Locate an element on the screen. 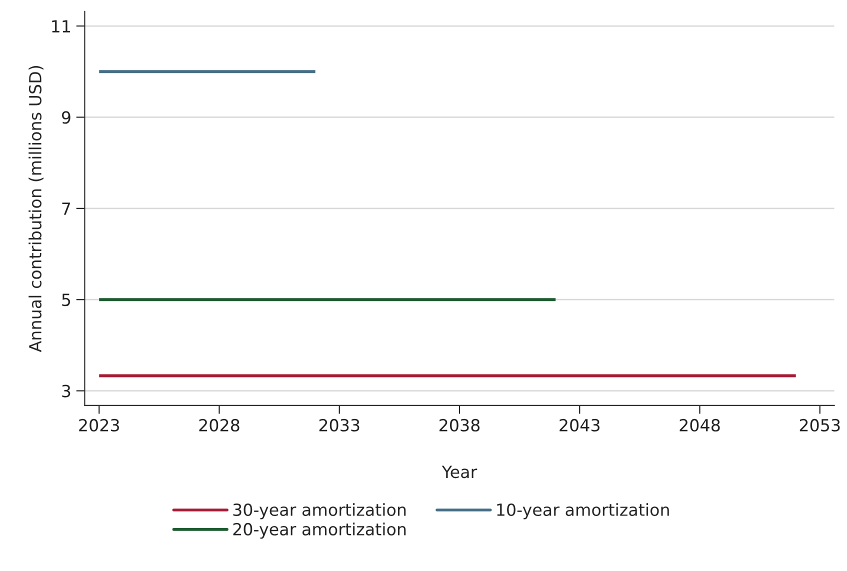  x-tick-label: 2033 is located at coordinates (339, 425).